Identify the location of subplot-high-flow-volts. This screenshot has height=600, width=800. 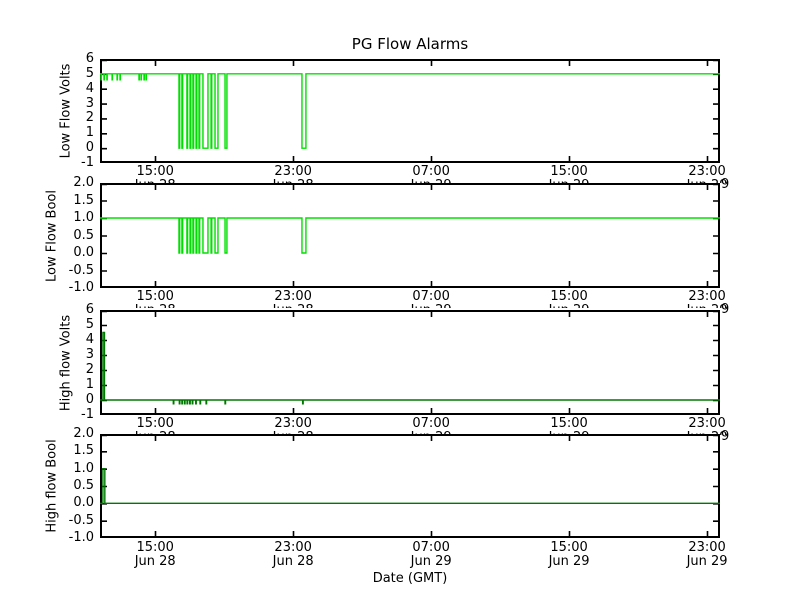
(410, 362).